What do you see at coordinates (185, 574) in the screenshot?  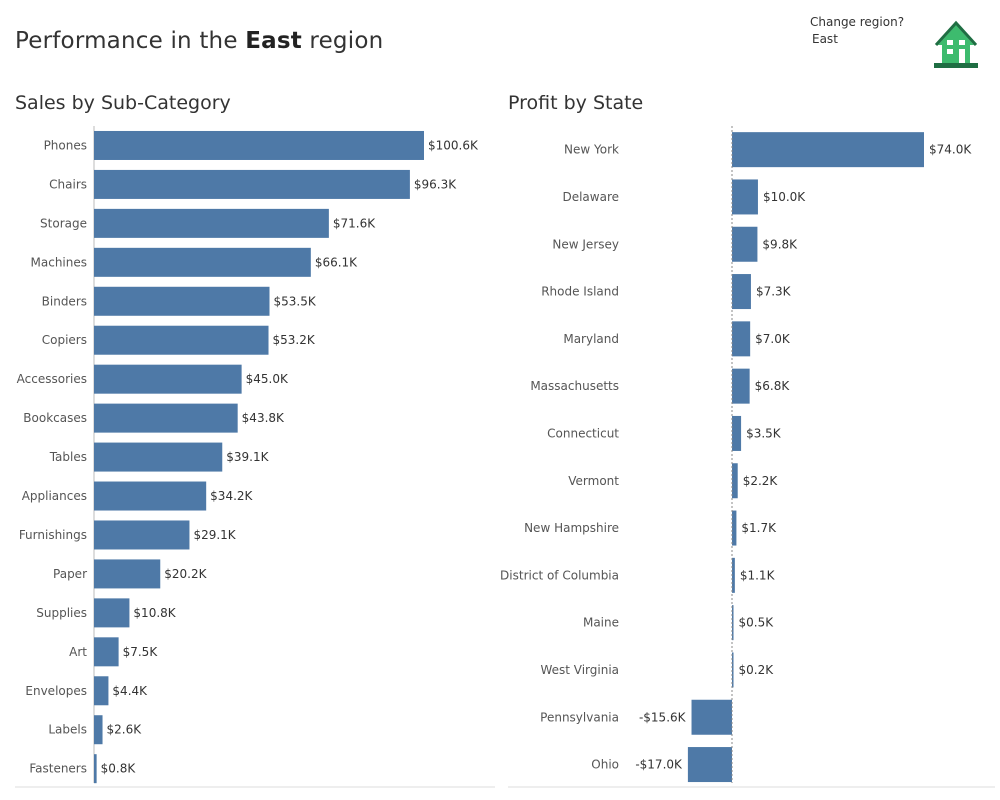 I see `bar-value-label: $20.2K` at bounding box center [185, 574].